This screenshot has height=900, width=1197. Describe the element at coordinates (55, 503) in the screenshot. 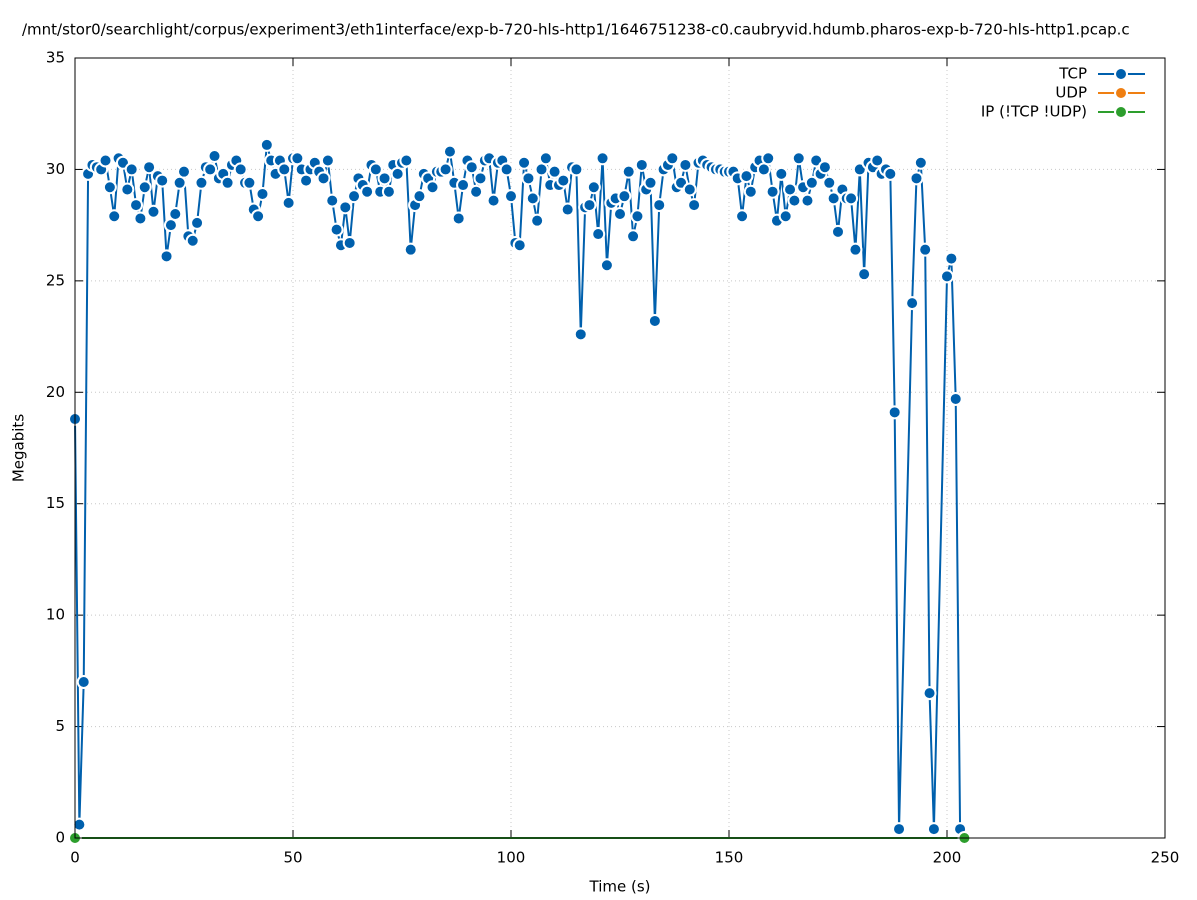

I see `y-tick-label: 15` at that location.